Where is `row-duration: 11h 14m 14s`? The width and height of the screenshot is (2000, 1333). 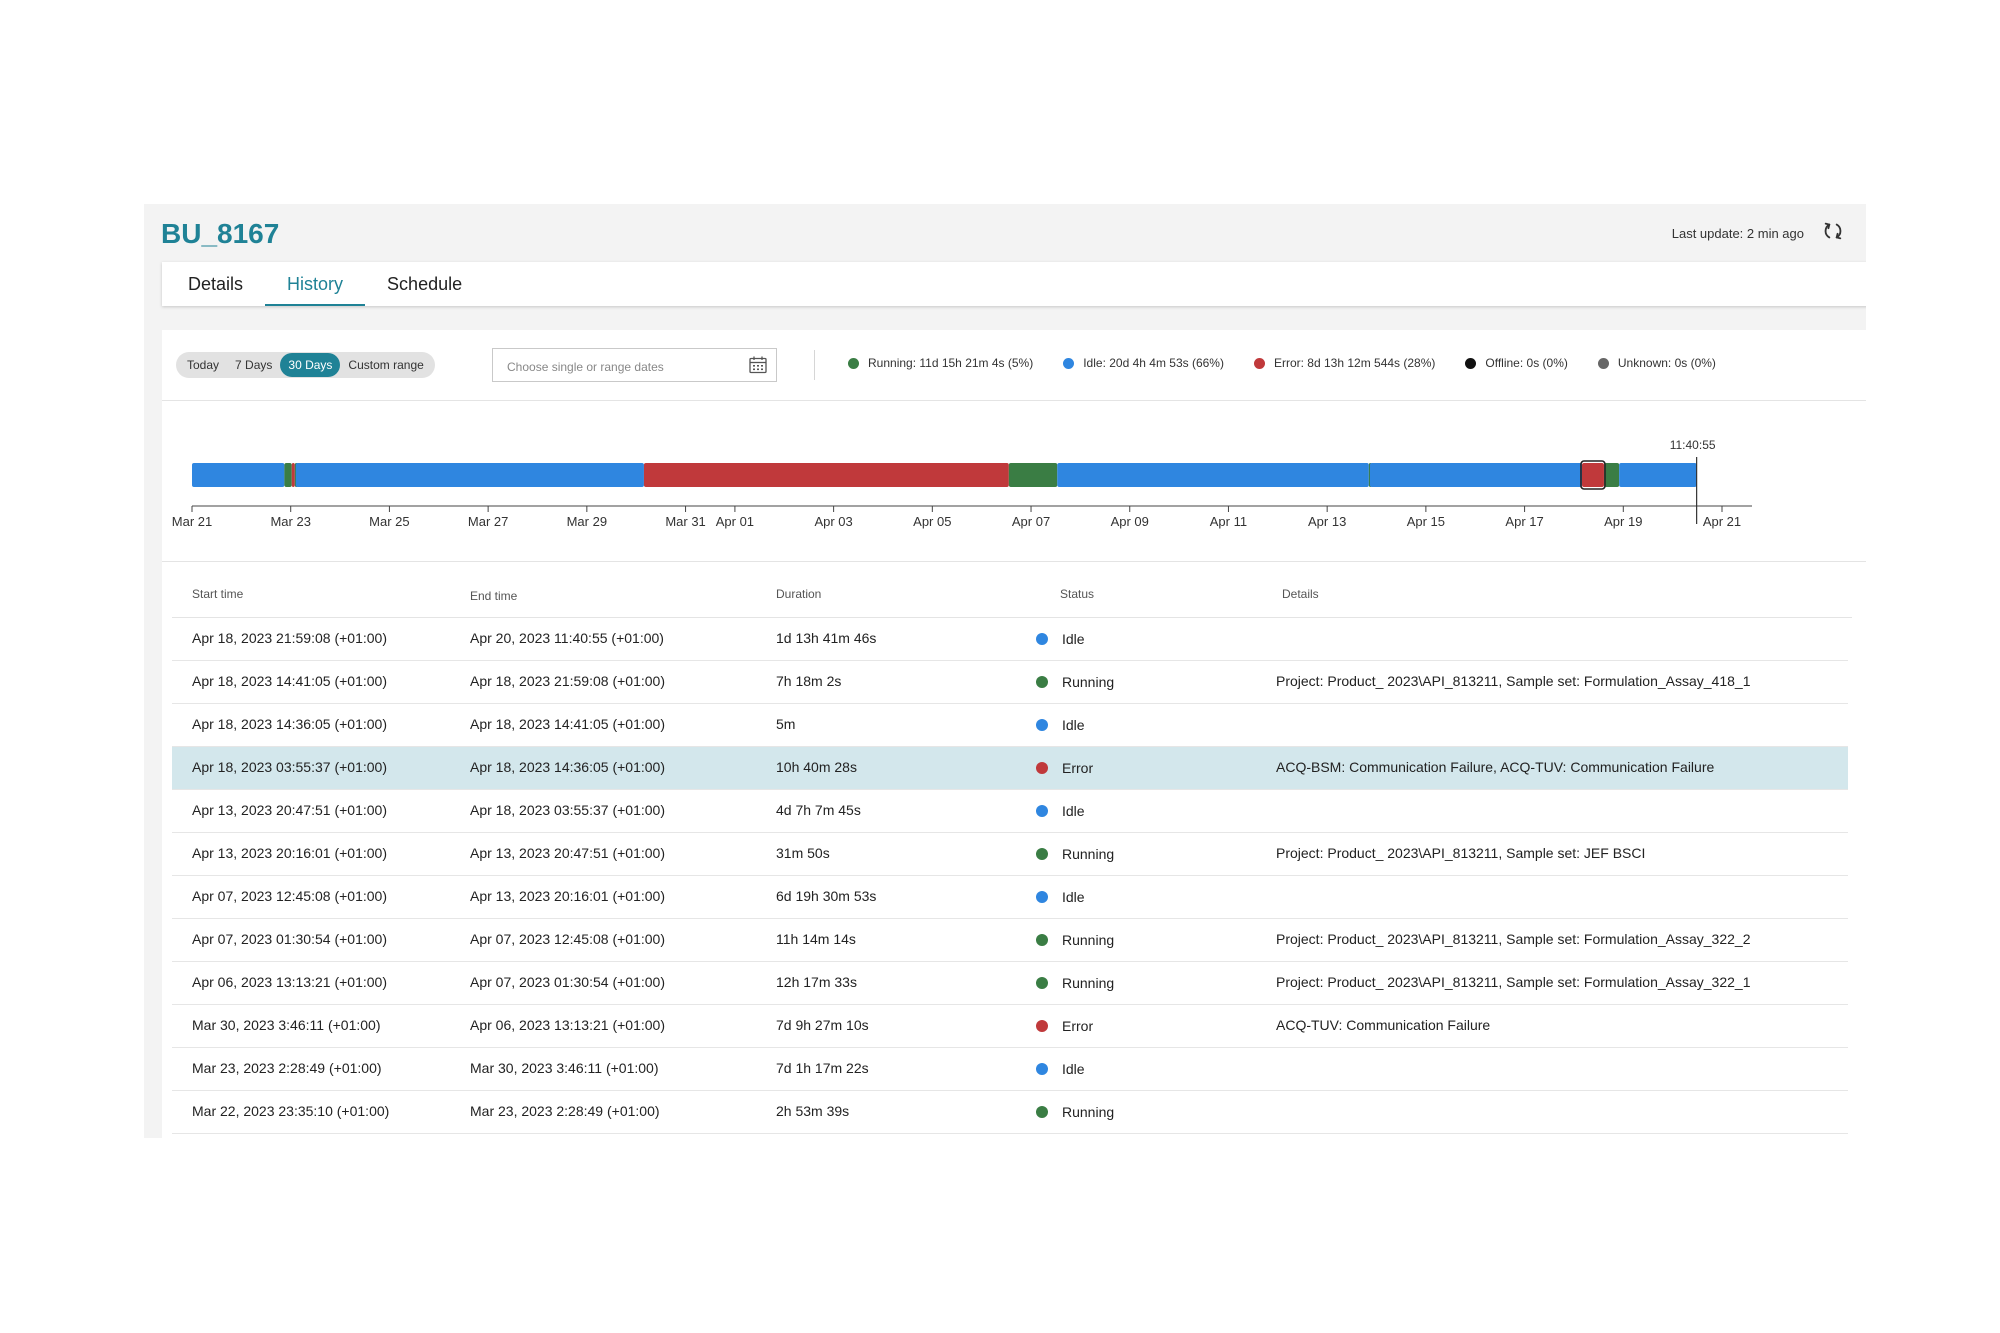
row-duration: 11h 14m 14s is located at coordinates (816, 939).